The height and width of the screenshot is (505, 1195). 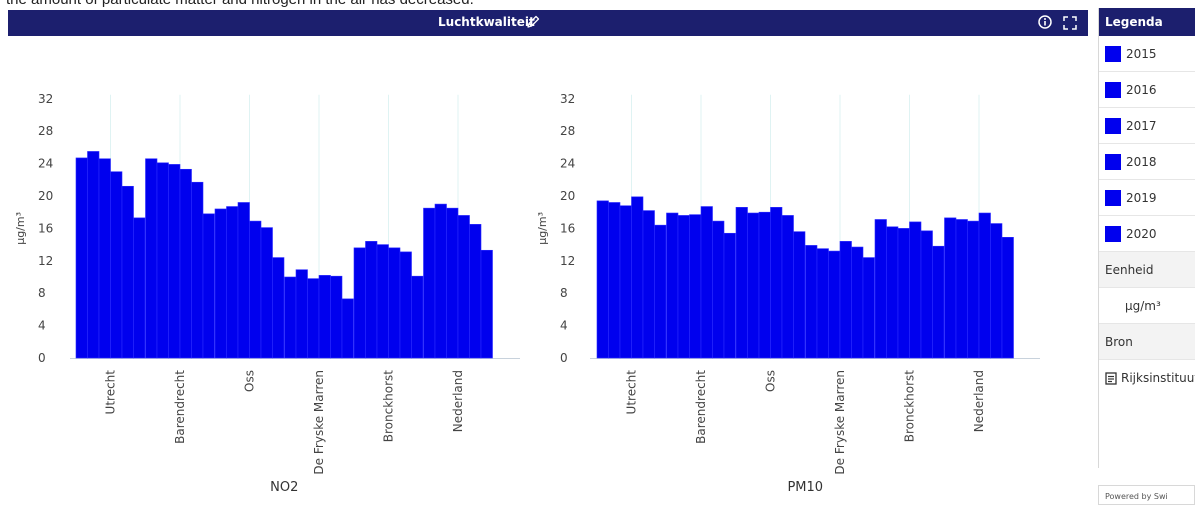 I want to click on legend-item-2017: 2017, so click(x=1147, y=126).